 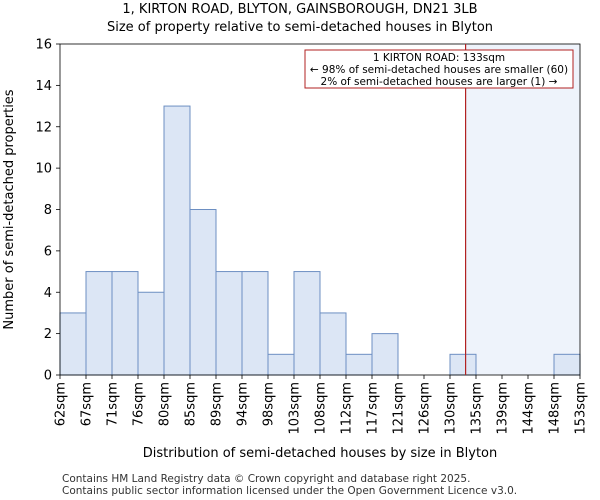 I want to click on y-tick-label: 4, so click(x=48, y=293).